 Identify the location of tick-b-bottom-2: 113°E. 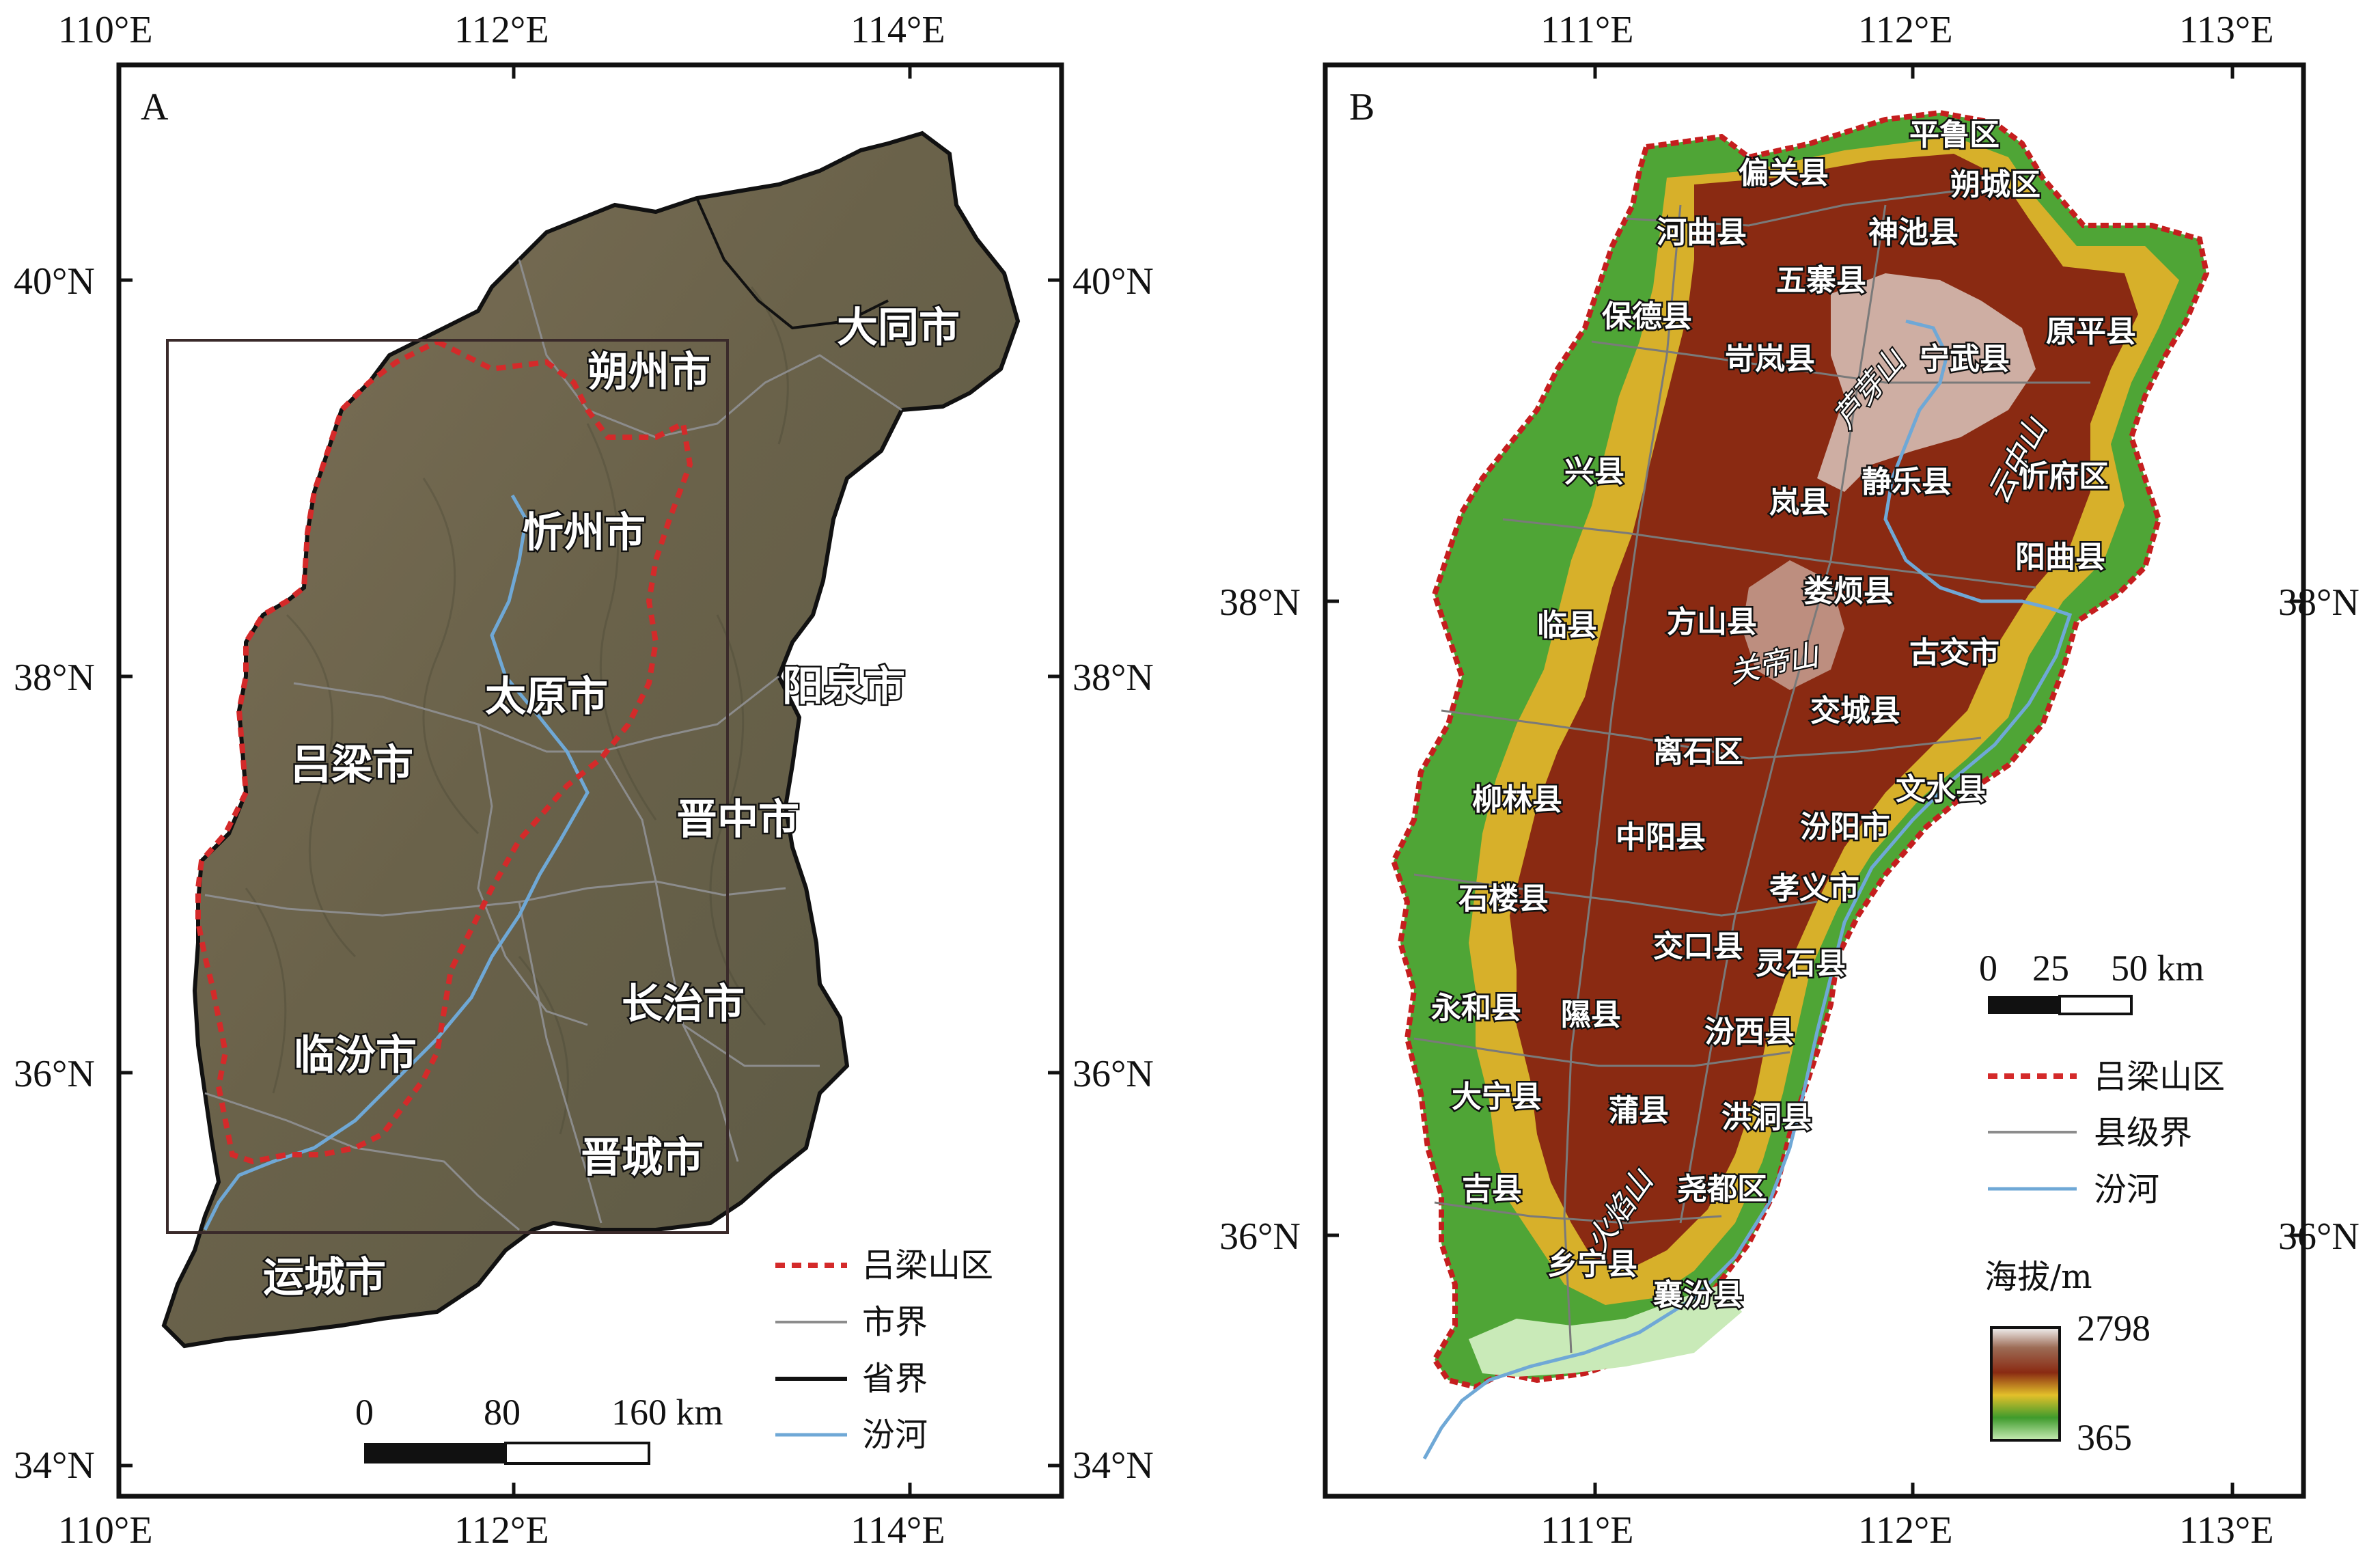
(2226, 1530).